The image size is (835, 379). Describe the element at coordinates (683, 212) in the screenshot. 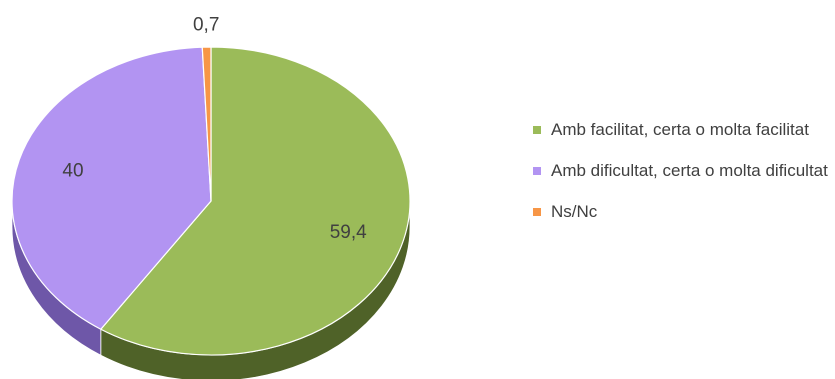

I see `legend-item: Ns/Nc` at that location.